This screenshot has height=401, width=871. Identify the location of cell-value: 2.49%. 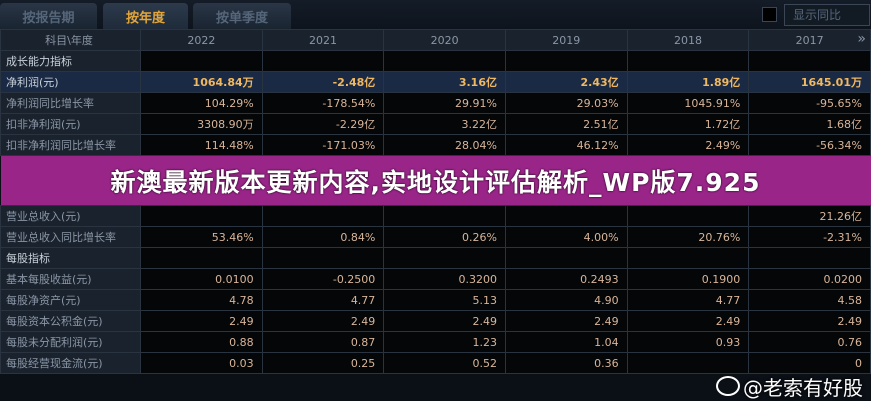
(688, 145).